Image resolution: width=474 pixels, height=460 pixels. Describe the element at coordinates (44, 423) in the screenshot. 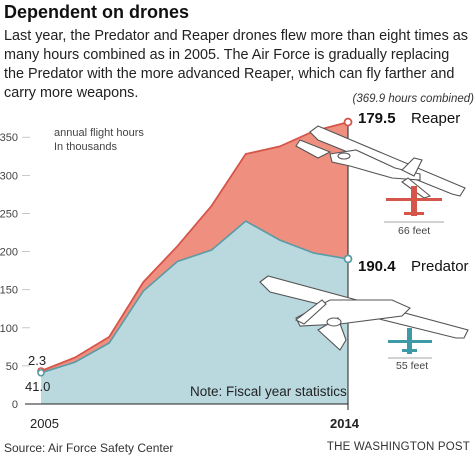

I see `x-tick-2005: 2005` at that location.